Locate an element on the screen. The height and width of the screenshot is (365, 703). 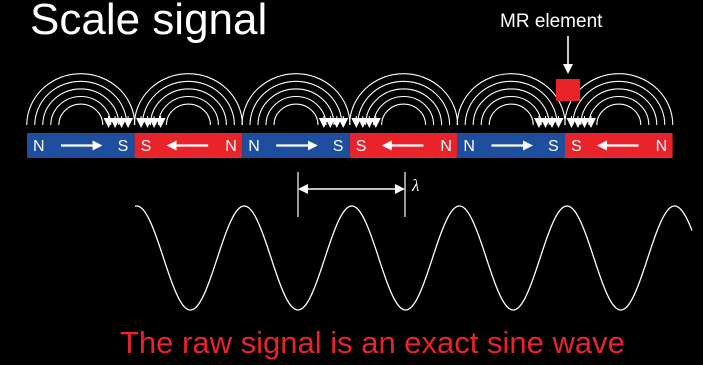
magnetic-field-lines is located at coordinates (350, 100).